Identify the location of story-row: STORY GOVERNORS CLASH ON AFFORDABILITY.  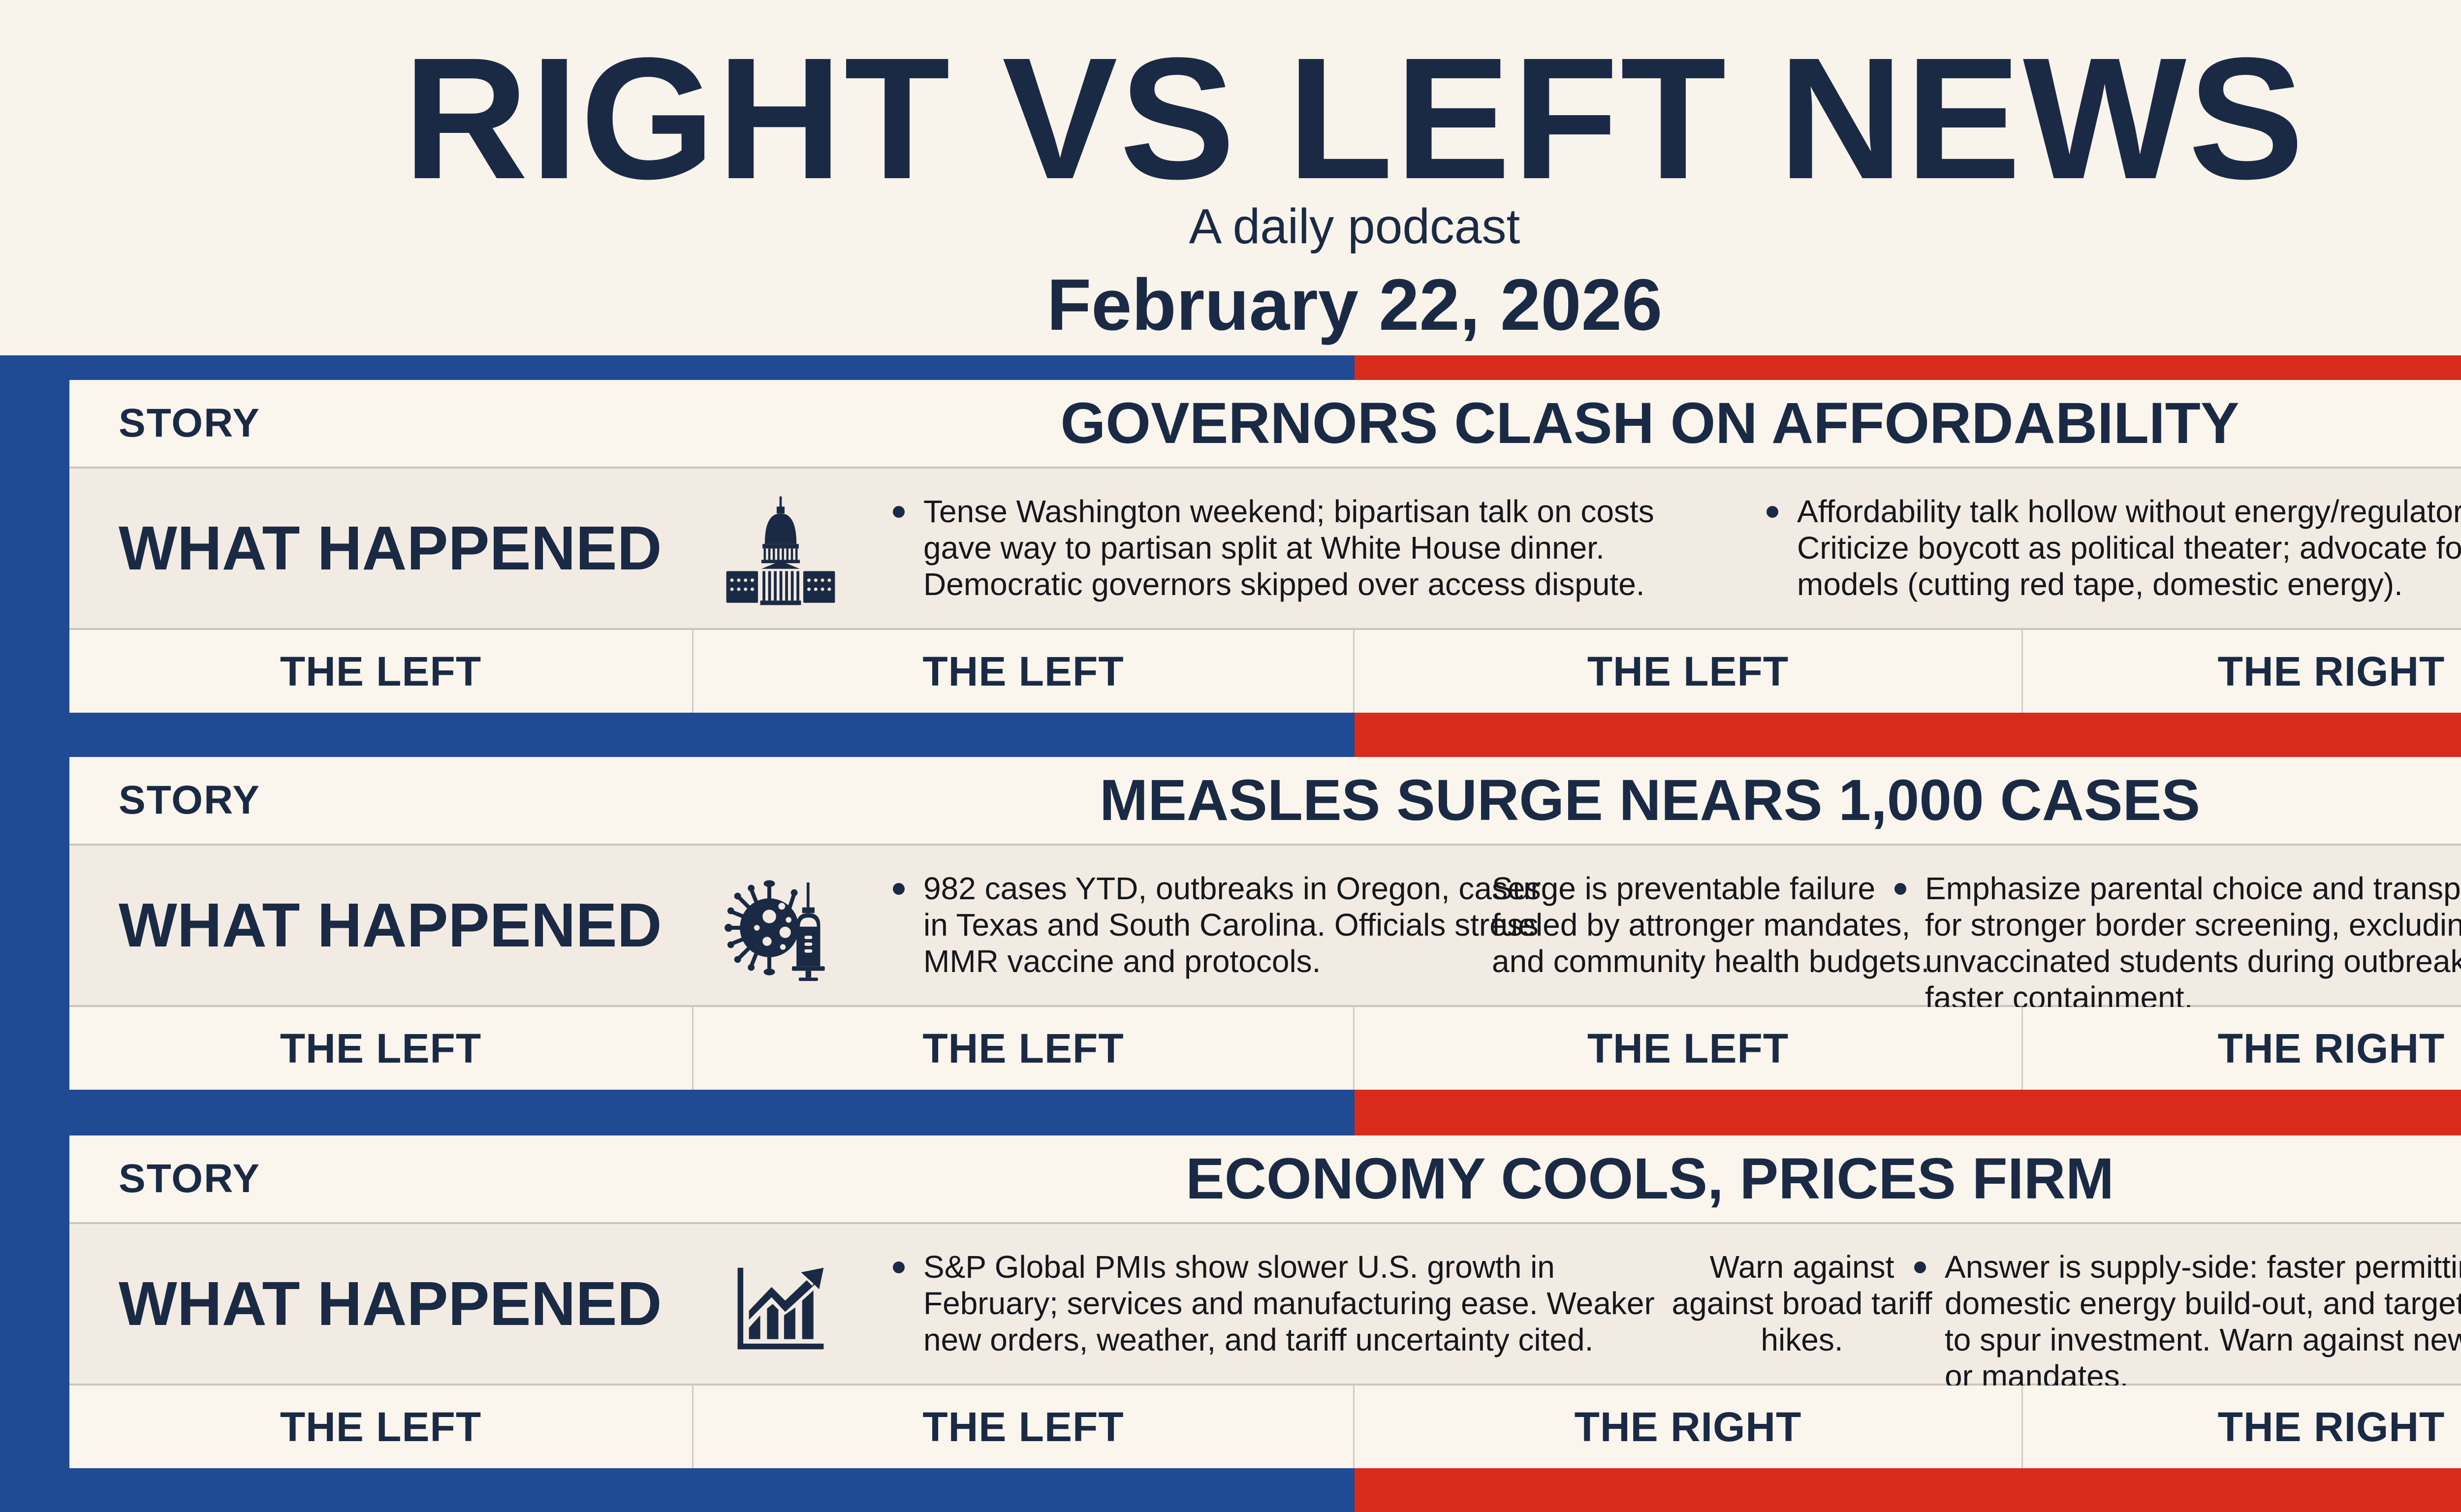
(1265, 424).